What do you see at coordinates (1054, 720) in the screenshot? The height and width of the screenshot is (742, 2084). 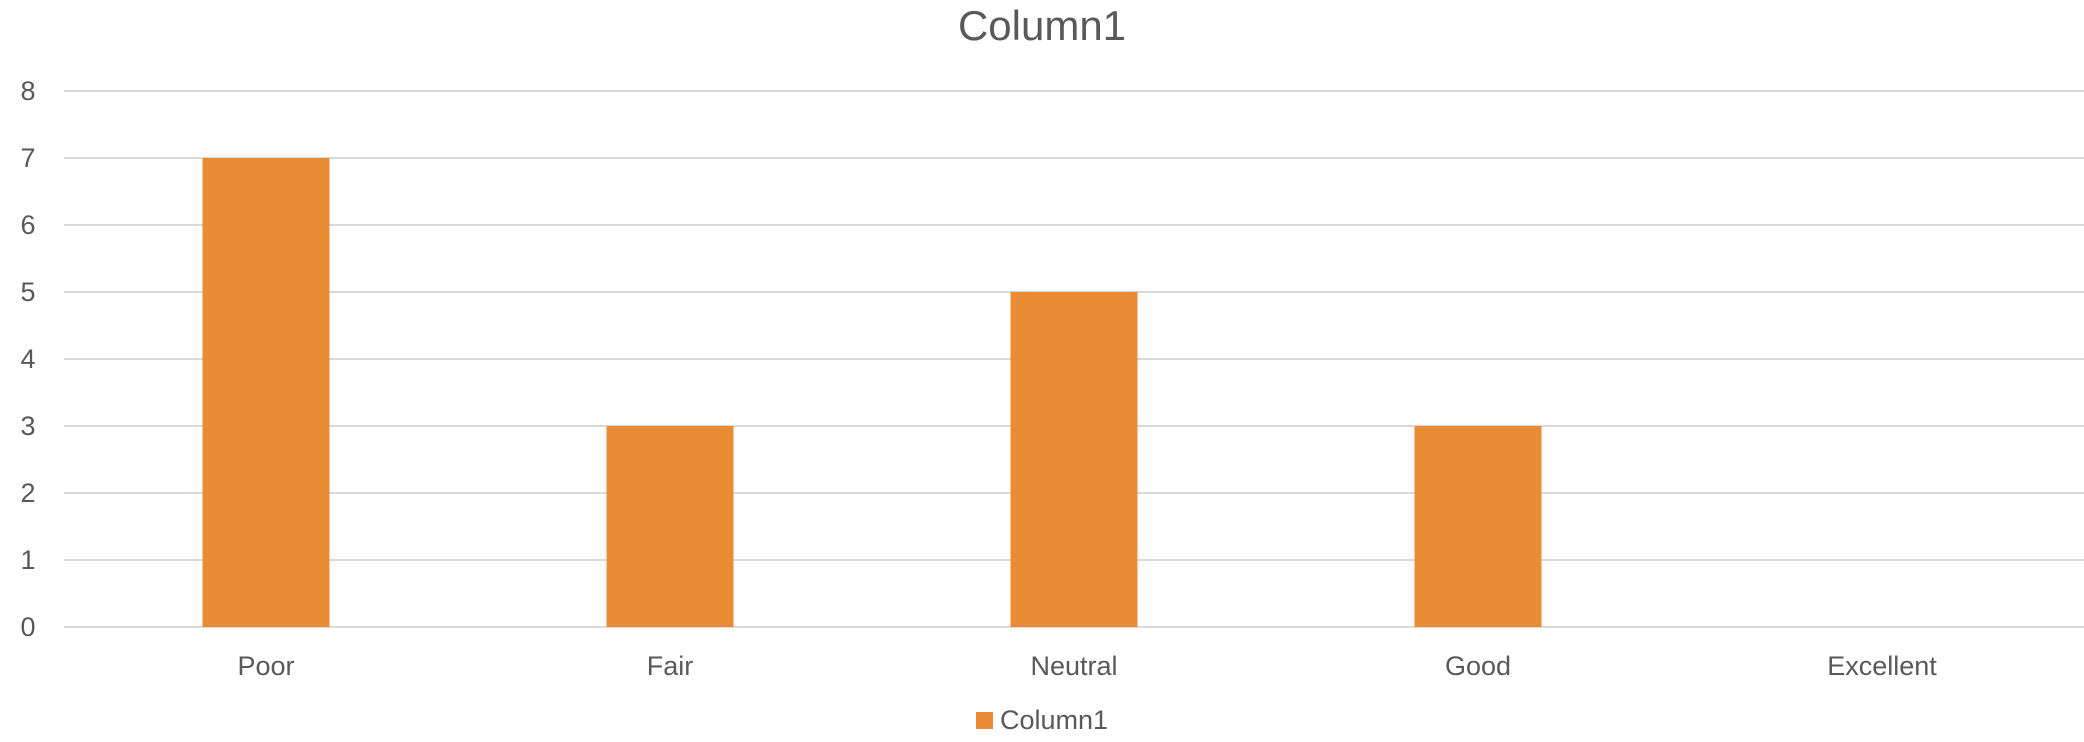 I see `legend-label: Column1` at bounding box center [1054, 720].